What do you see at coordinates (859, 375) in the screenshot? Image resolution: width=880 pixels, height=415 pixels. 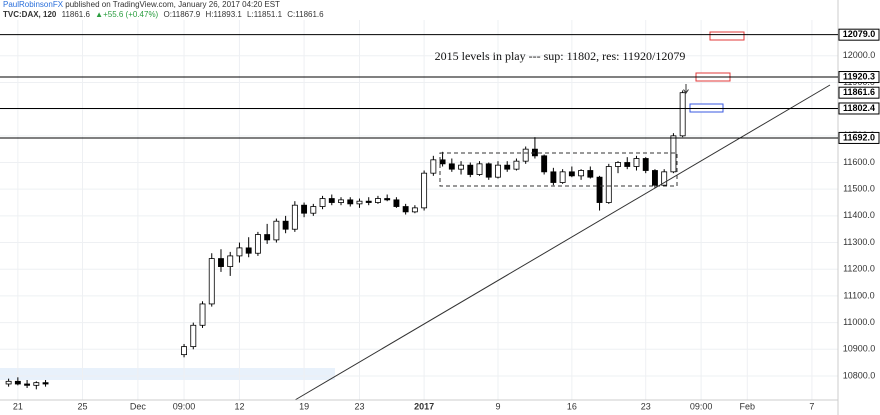 I see `y-tick-label: 10800.0` at bounding box center [859, 375].